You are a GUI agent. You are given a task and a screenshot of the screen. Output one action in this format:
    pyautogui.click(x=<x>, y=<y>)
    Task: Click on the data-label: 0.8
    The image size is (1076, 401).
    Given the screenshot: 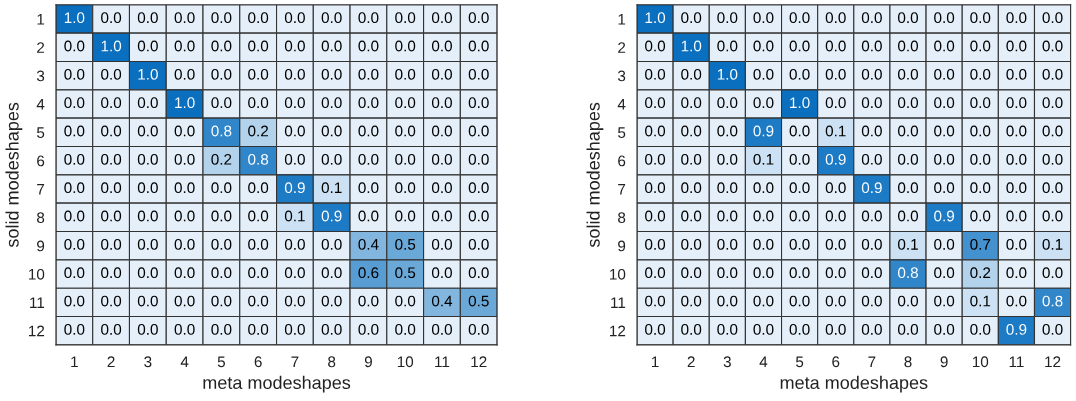 What is the action you would take?
    pyautogui.click(x=258, y=159)
    